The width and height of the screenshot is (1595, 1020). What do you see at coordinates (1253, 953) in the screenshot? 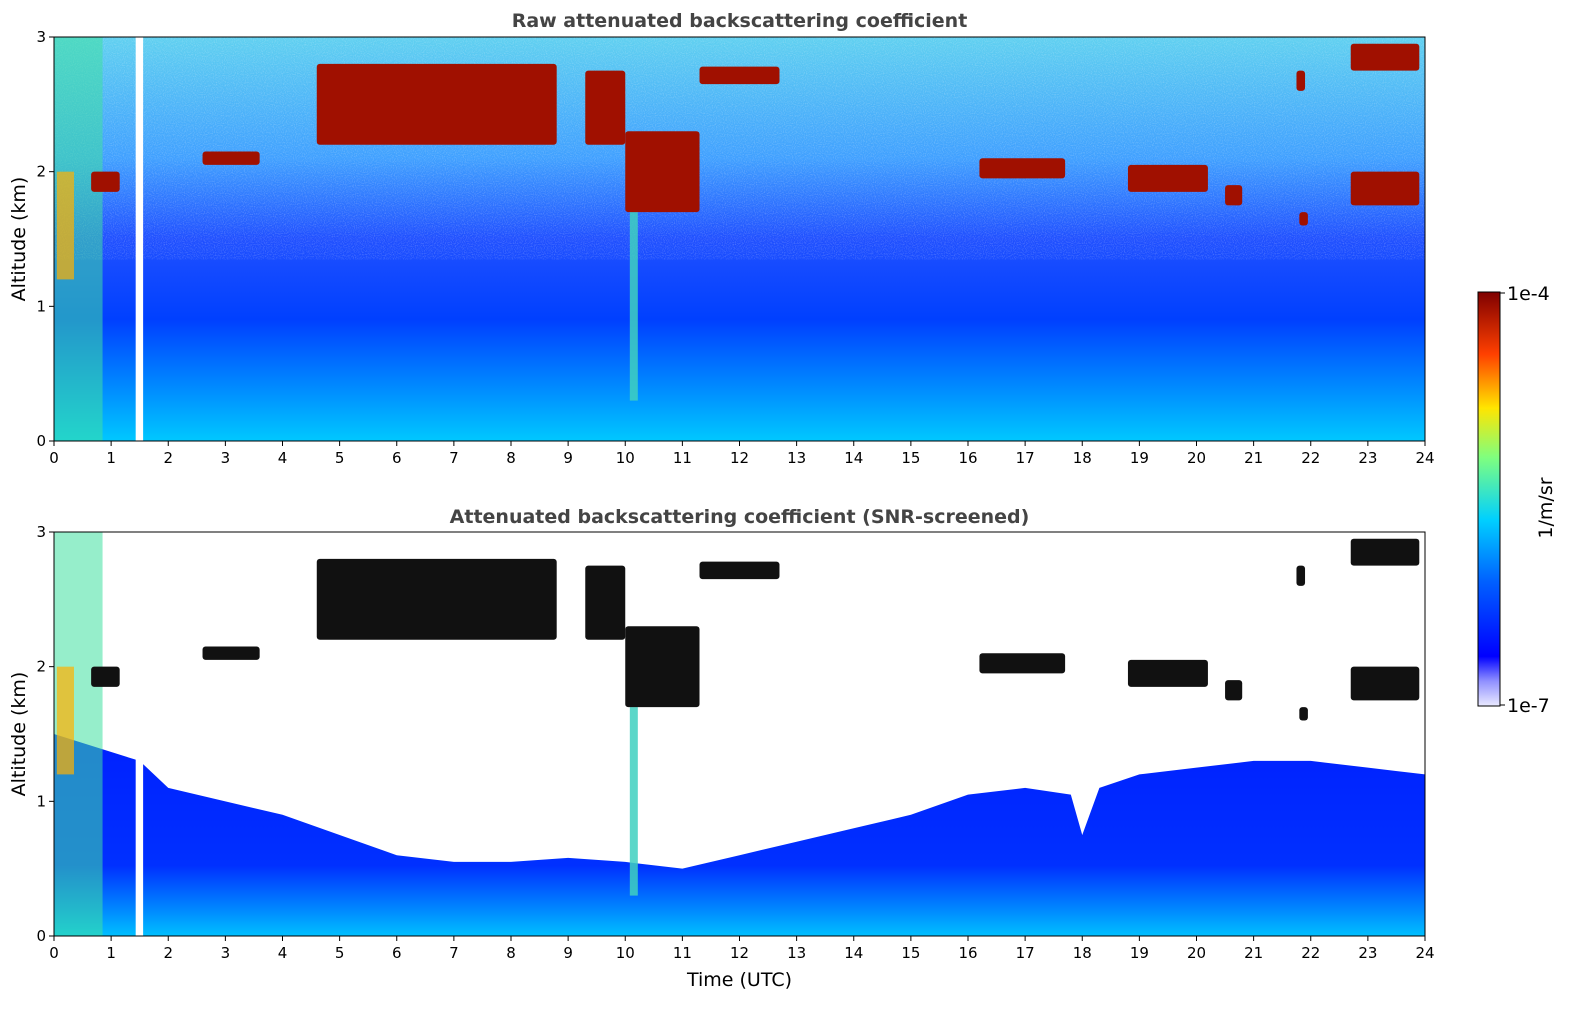
I see `x-tick-label: 21` at bounding box center [1253, 953].